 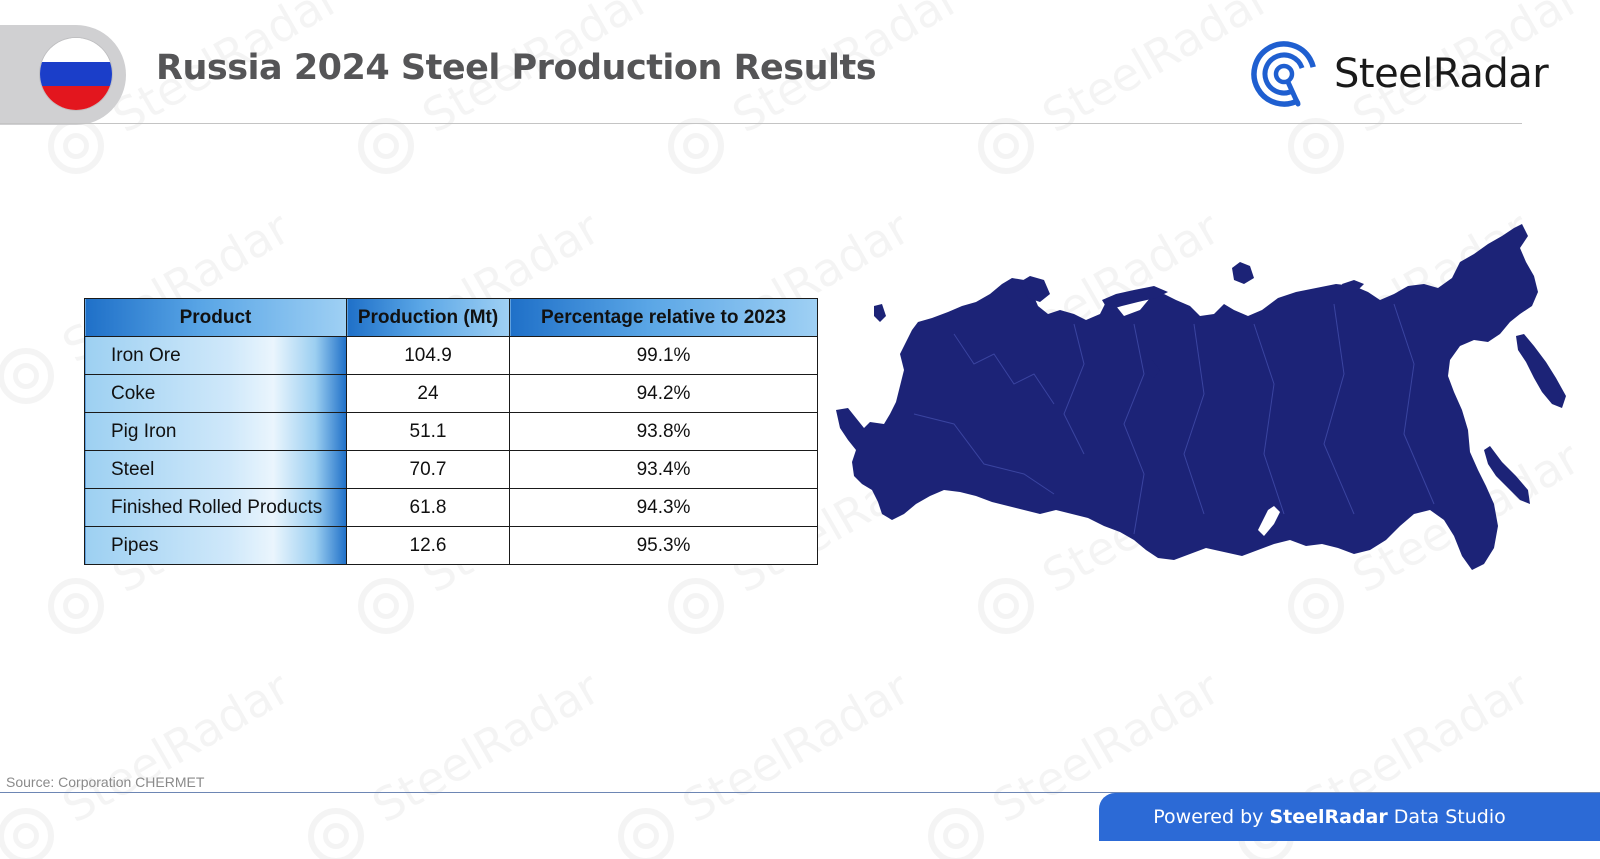 I want to click on percentage-cell: 93.4%, so click(x=663, y=469).